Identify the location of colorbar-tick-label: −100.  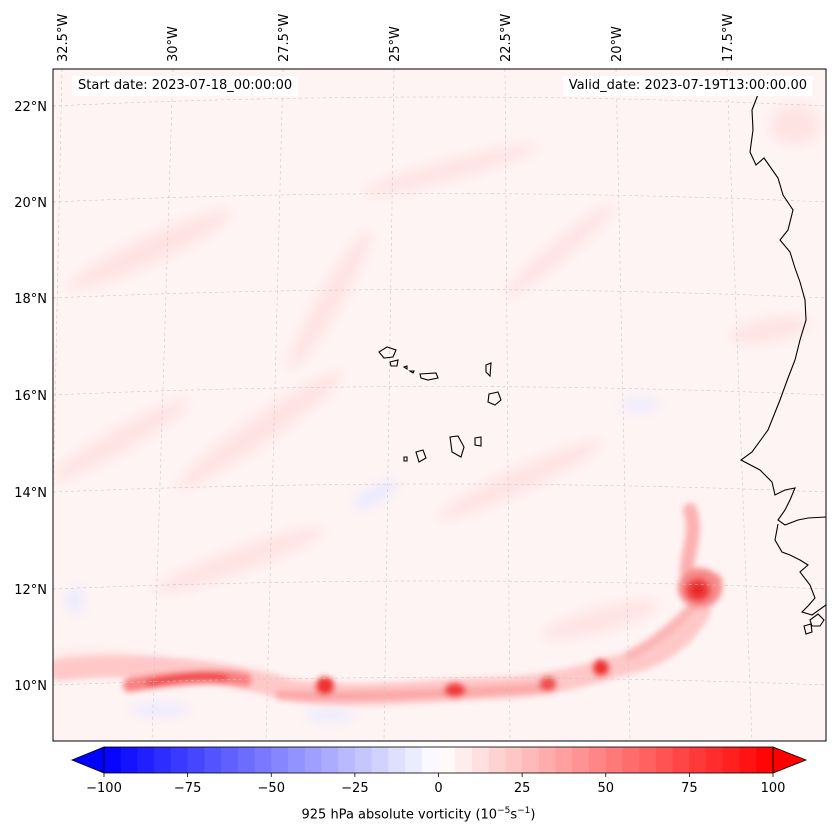
(104, 788).